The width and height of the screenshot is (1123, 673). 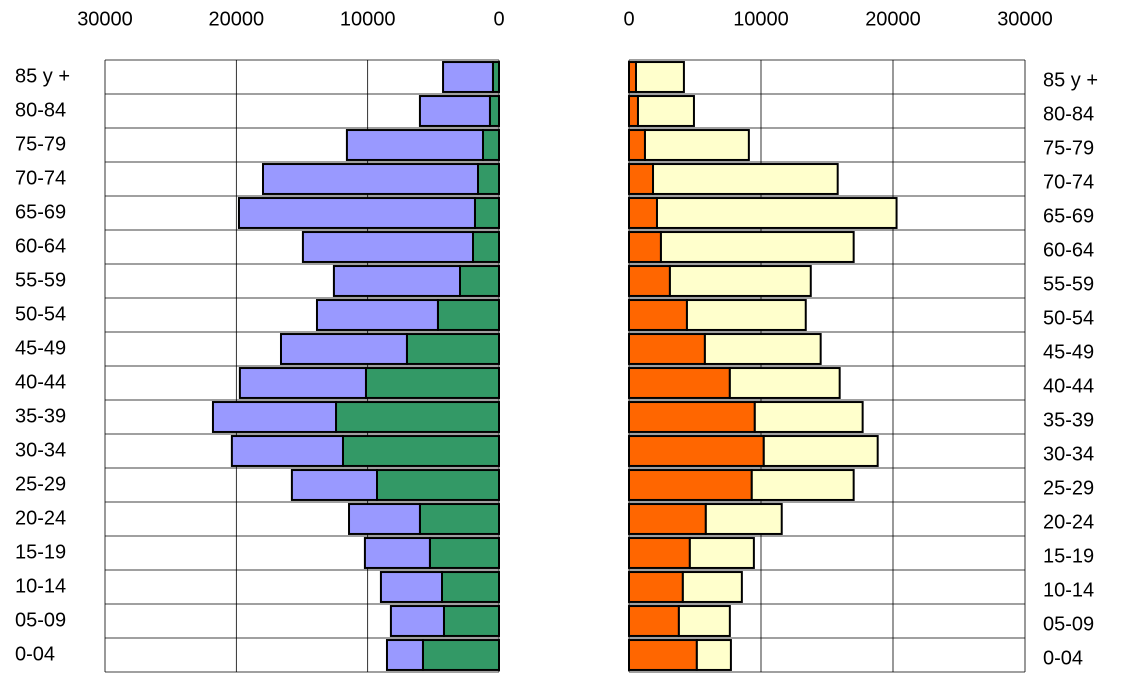 I want to click on y-tick-label: 75-79, so click(x=1068, y=148).